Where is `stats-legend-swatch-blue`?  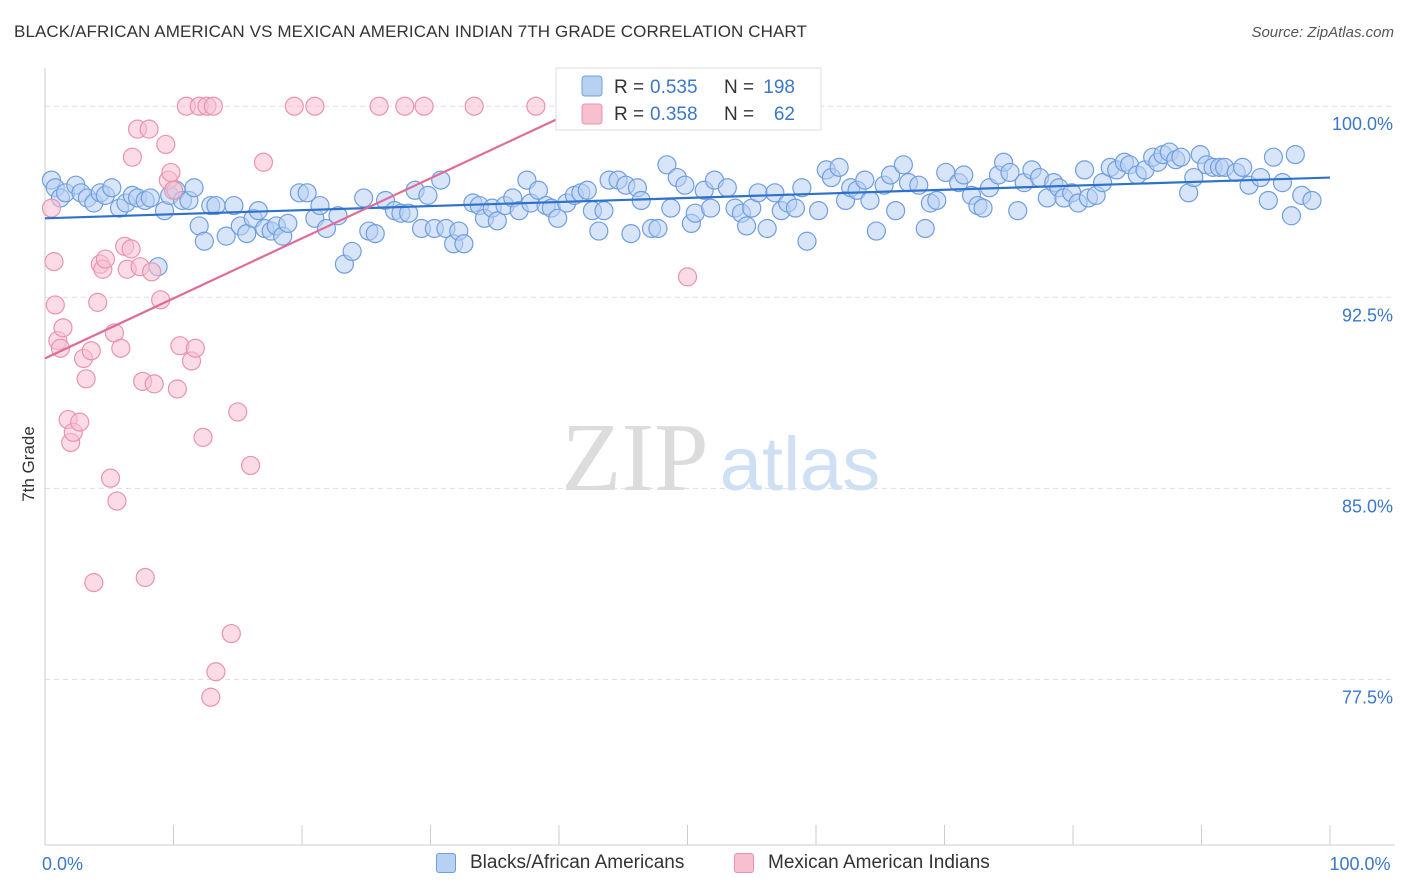
stats-legend-swatch-blue is located at coordinates (592, 86).